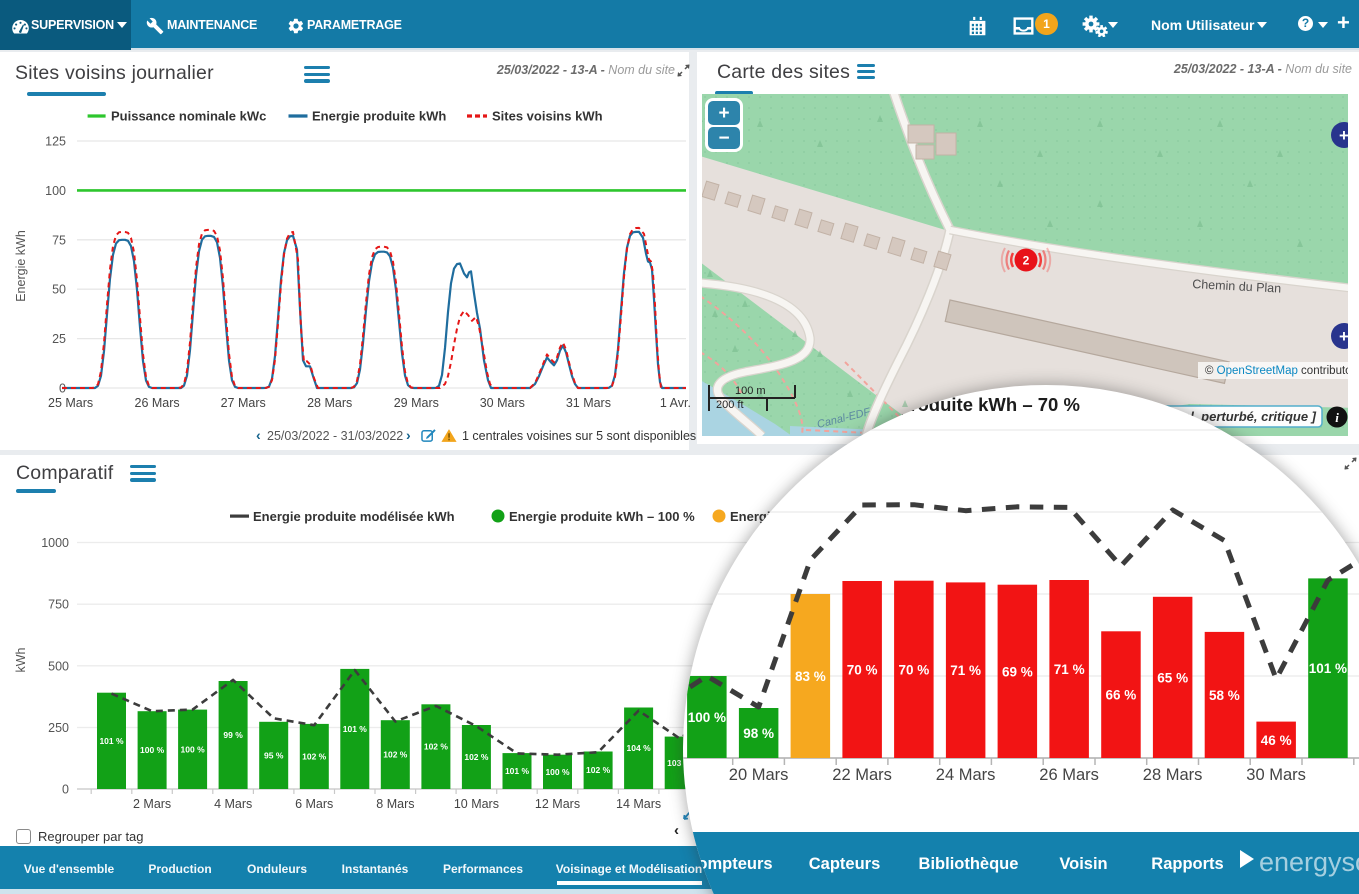 This screenshot has height=894, width=1359. Describe the element at coordinates (379, 116) in the screenshot. I see `svg-text: Energie produite kWh` at that location.